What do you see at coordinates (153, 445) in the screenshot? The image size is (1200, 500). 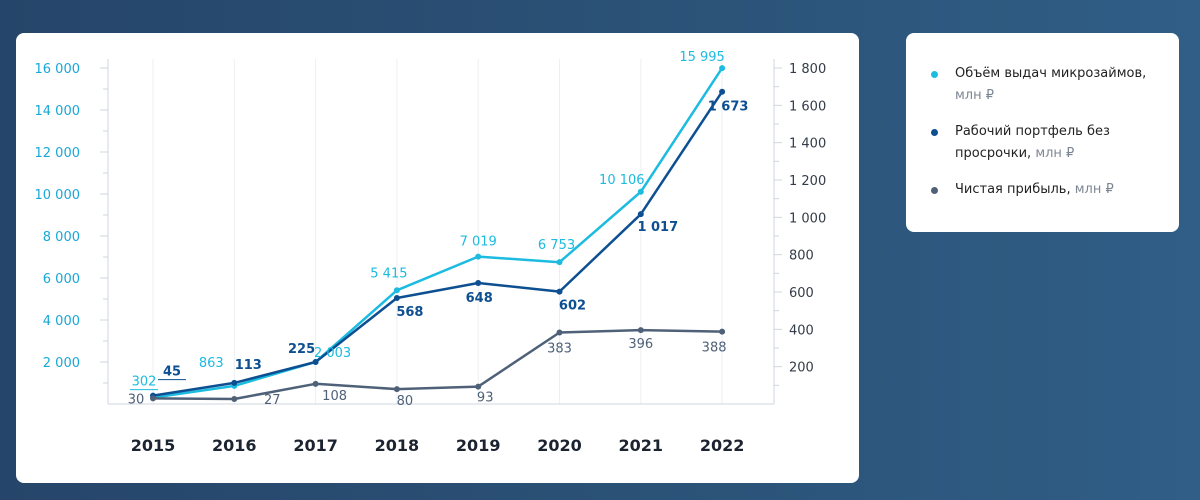 I see `x-axis-tick-label-2015: 2015` at bounding box center [153, 445].